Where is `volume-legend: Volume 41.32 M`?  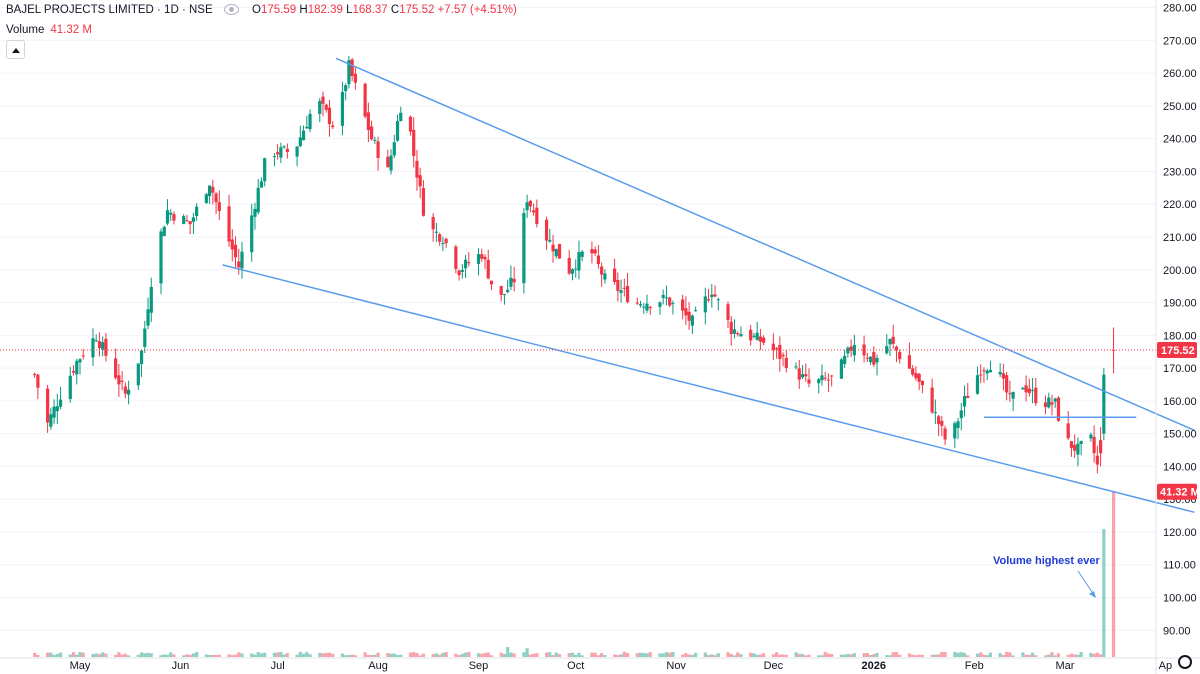
volume-legend: Volume 41.32 M is located at coordinates (49, 30).